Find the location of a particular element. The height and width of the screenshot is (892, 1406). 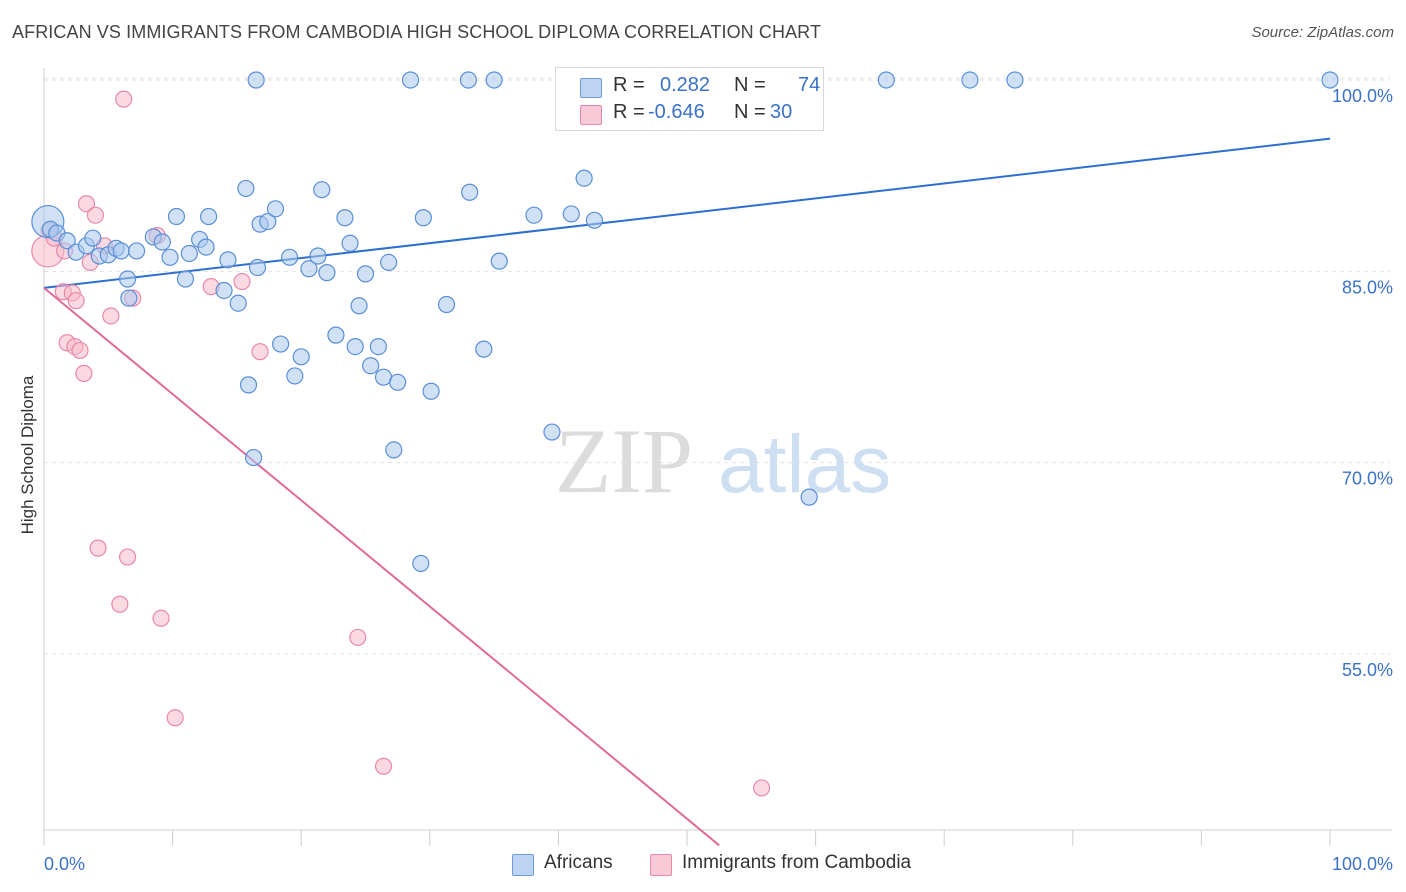

bottom-legend-label-cambodia: Immigrants from Cambodia is located at coordinates (797, 862).